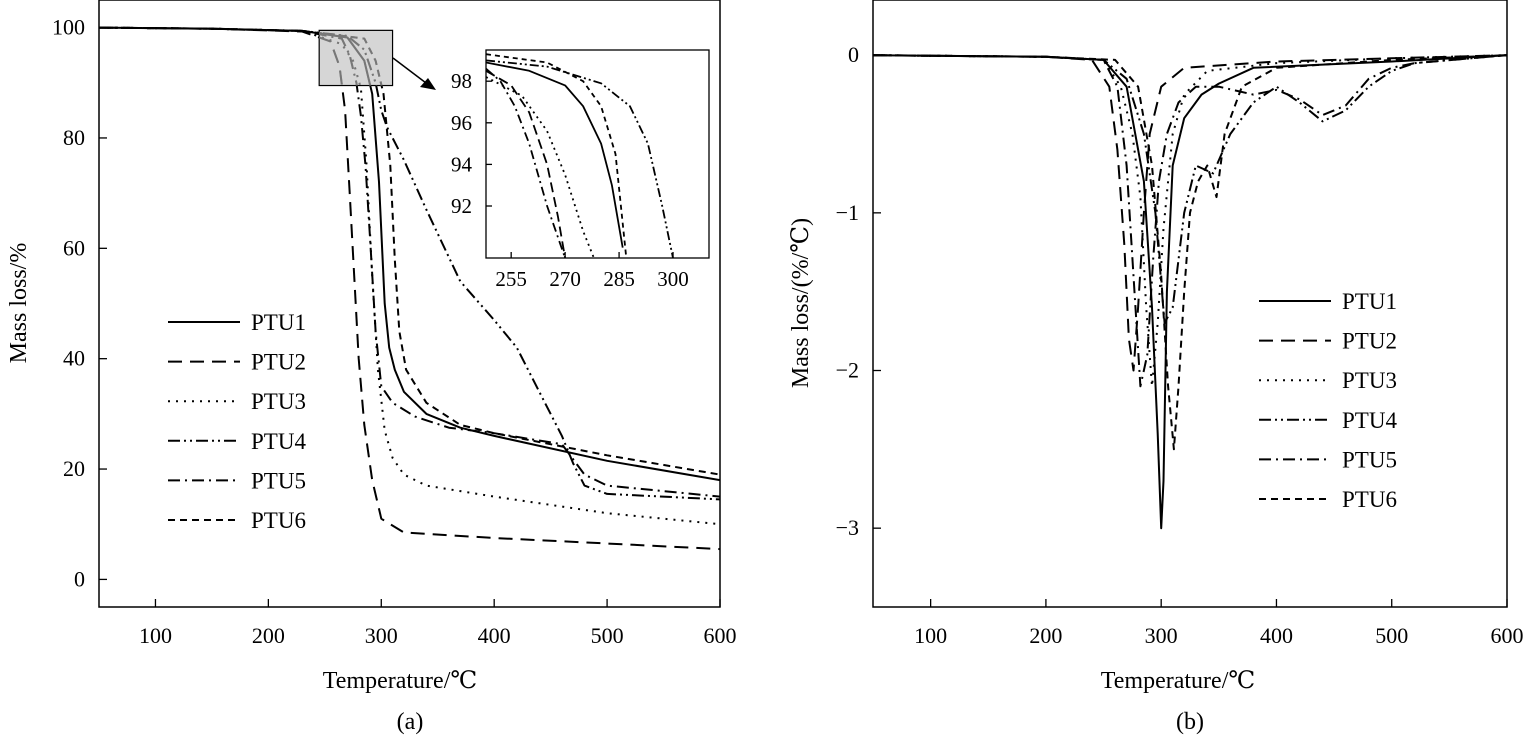 The height and width of the screenshot is (741, 1531). Describe the element at coordinates (400, 681) in the screenshot. I see `panel-a-xlabel: Temperature/℃` at that location.